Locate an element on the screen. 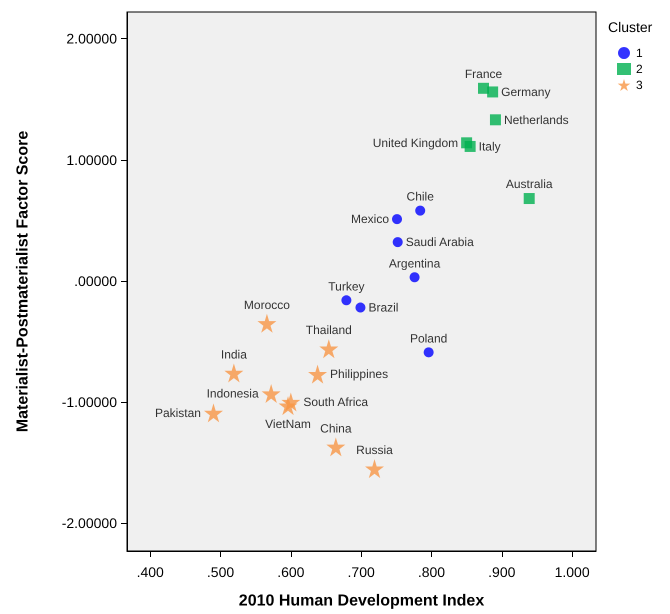  data-label: Indonesia is located at coordinates (232, 393).